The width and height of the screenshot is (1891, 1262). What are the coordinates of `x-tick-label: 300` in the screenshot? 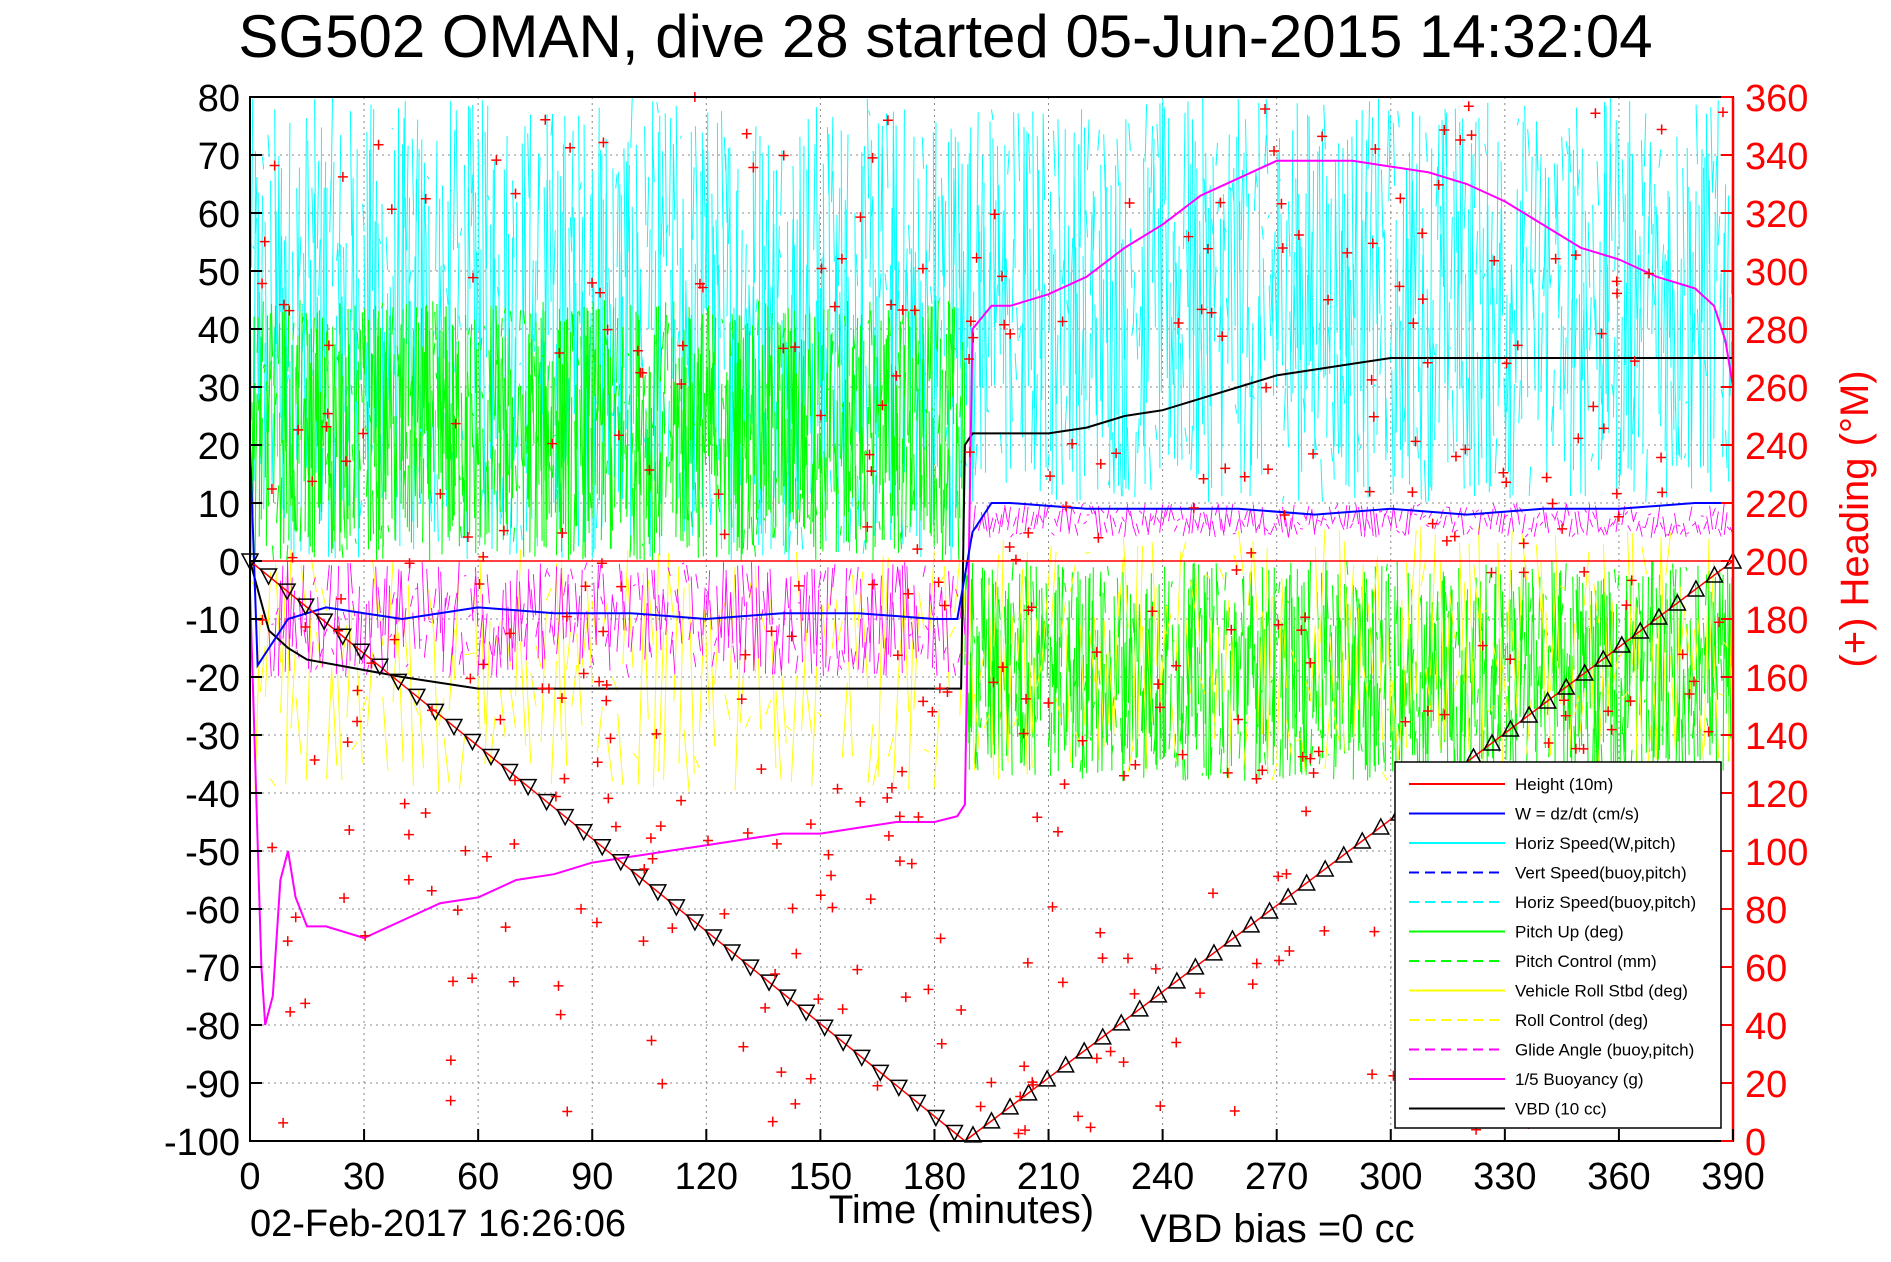 It's located at (1390, 1177).